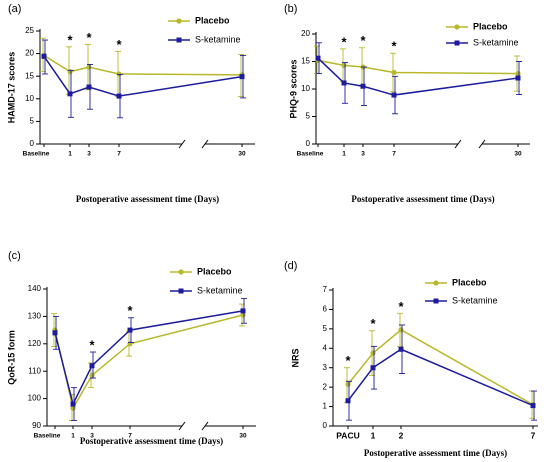 The image size is (550, 462). What do you see at coordinates (325, 289) in the screenshot?
I see `y-tick-label: 7` at bounding box center [325, 289].